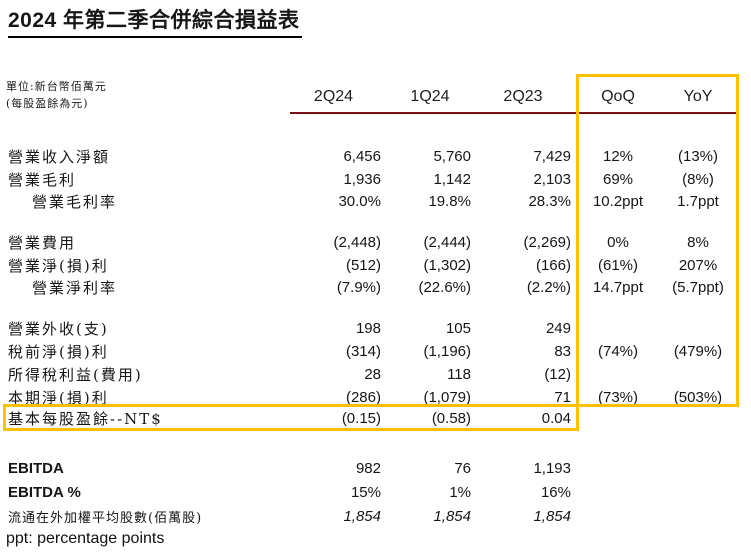 The width and height of the screenshot is (751, 555). What do you see at coordinates (358, 287) in the screenshot?
I see `cell-2q24: (7.9%)` at bounding box center [358, 287].